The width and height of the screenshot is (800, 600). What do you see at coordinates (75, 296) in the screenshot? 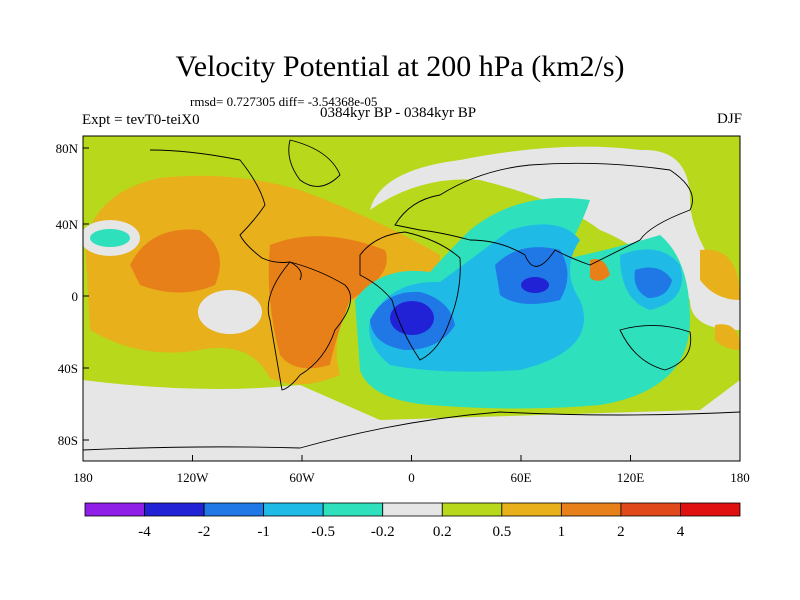
I see `lat-tick-label: 0` at bounding box center [75, 296].